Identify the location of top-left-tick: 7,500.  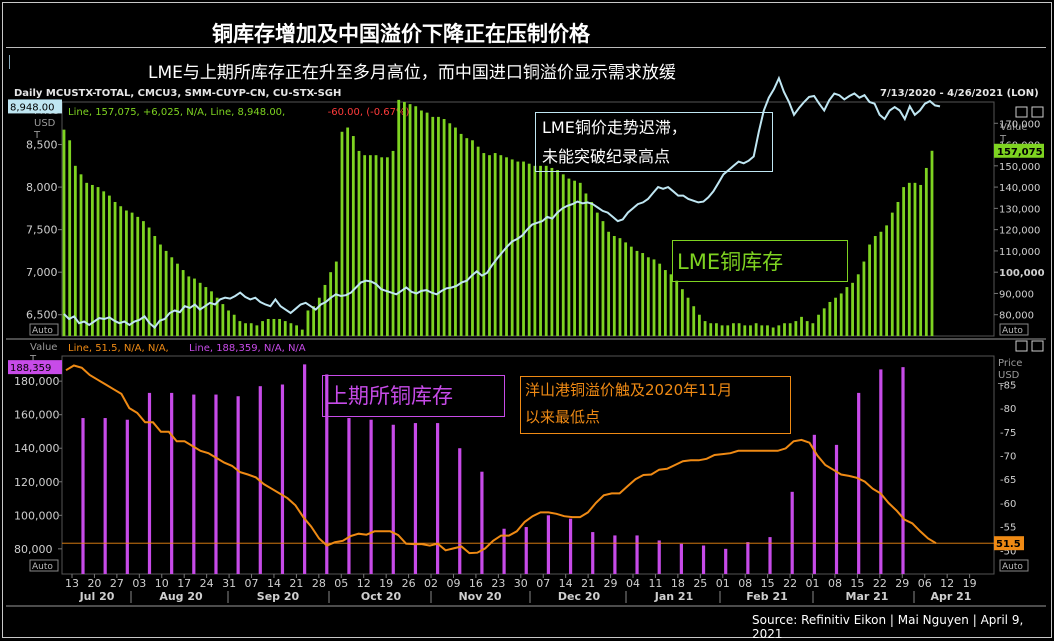
(42, 230).